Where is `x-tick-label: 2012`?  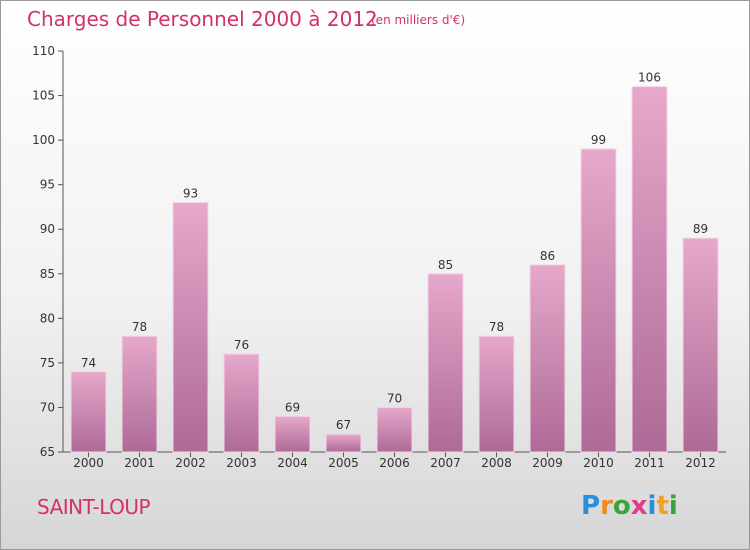 x-tick-label: 2012 is located at coordinates (700, 463).